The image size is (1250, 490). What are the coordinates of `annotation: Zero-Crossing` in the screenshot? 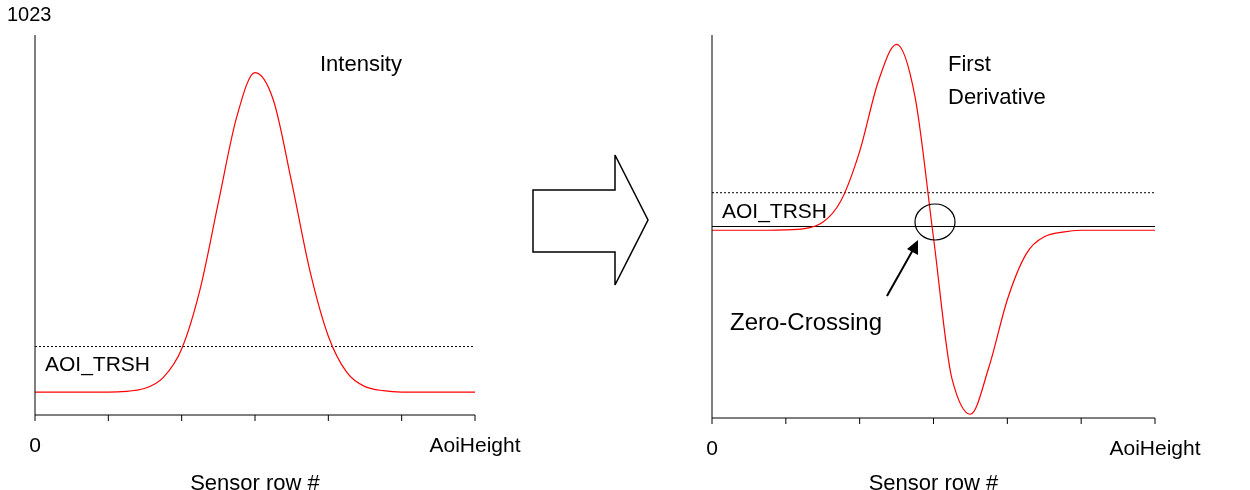 It's located at (806, 322).